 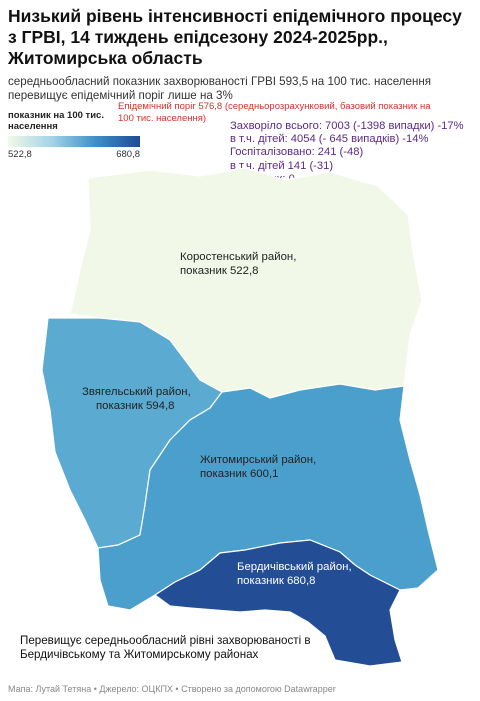 I want to click on stats-children-hospitalized: в т.ч. дітей 141 (-31), so click(x=282, y=165).